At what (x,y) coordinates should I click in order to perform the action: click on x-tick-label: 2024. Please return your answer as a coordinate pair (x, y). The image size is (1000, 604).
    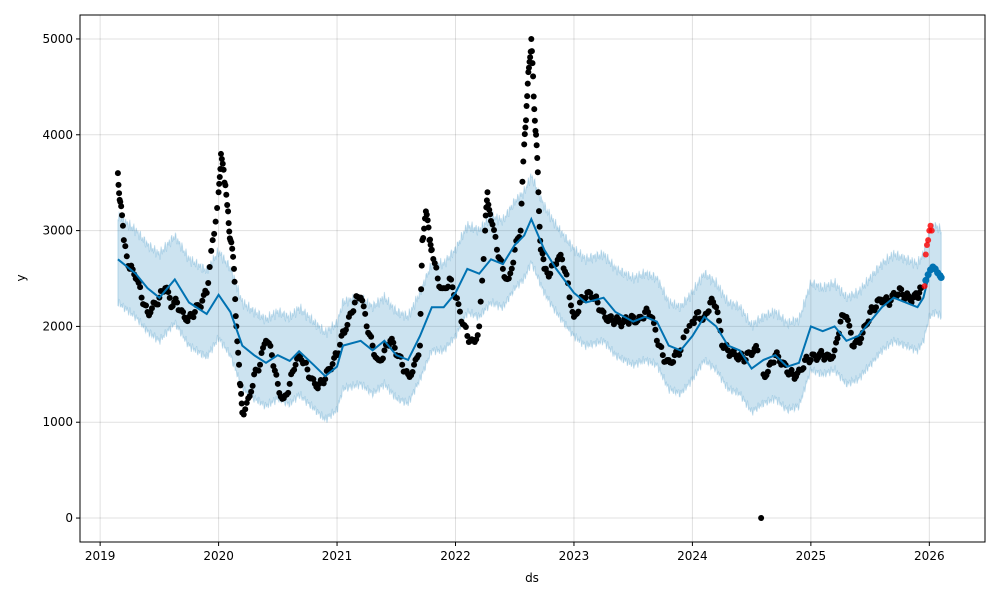
    Looking at the image, I should click on (692, 556).